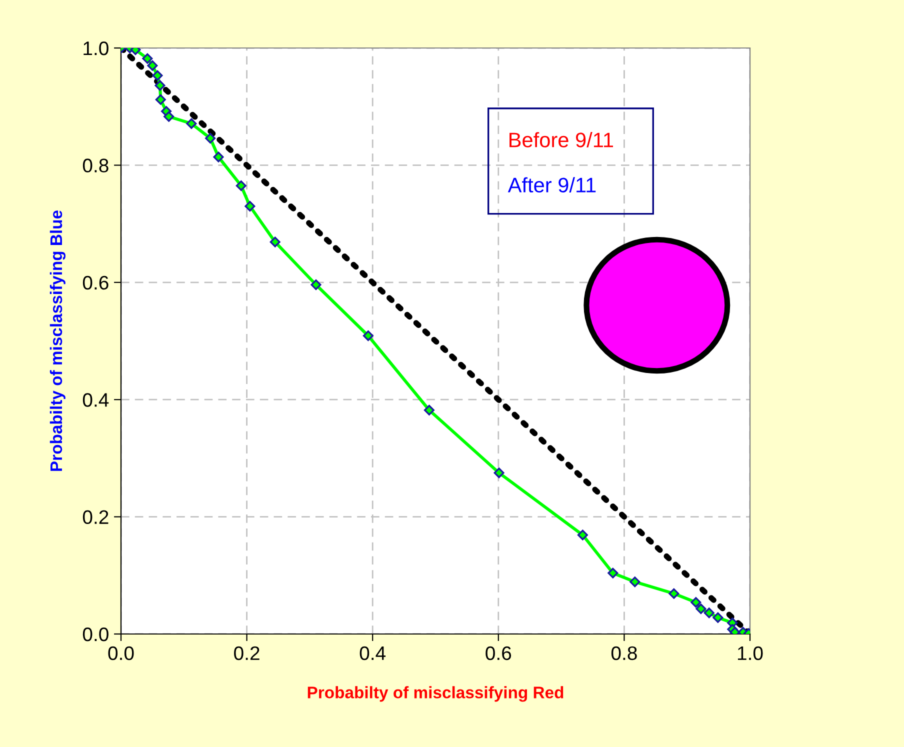  I want to click on y-tick-label: 1.0, so click(96, 48).